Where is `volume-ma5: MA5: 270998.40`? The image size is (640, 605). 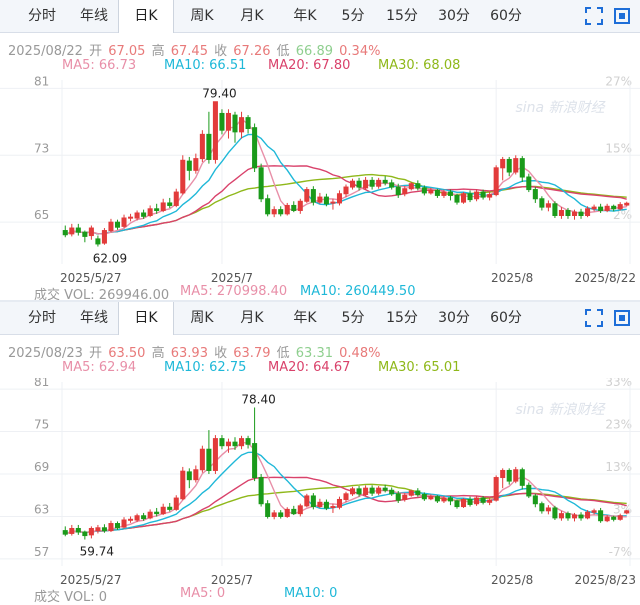 volume-ma5: MA5: 270998.40 is located at coordinates (234, 291).